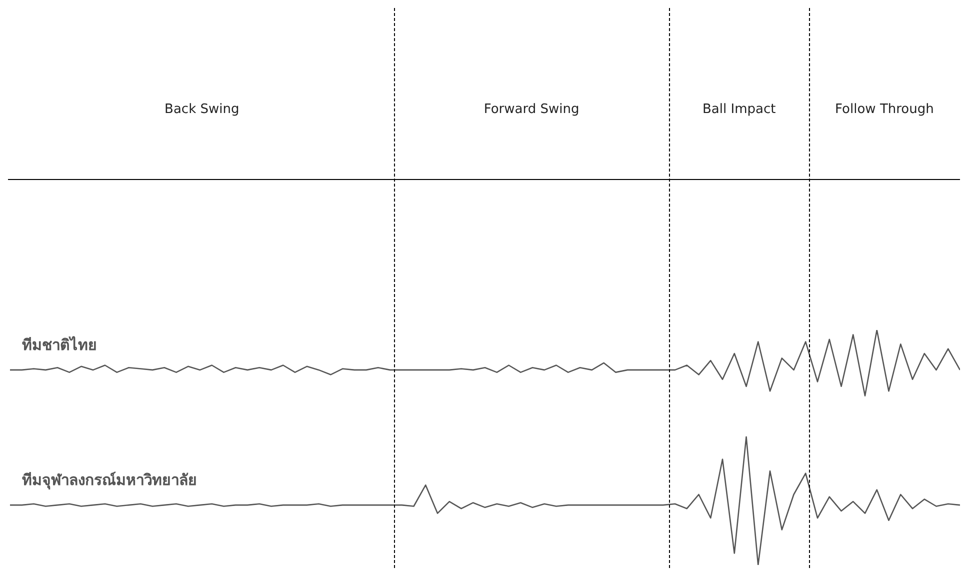 The height and width of the screenshot is (577, 968). I want to click on text: Back Swing, so click(202, 109).